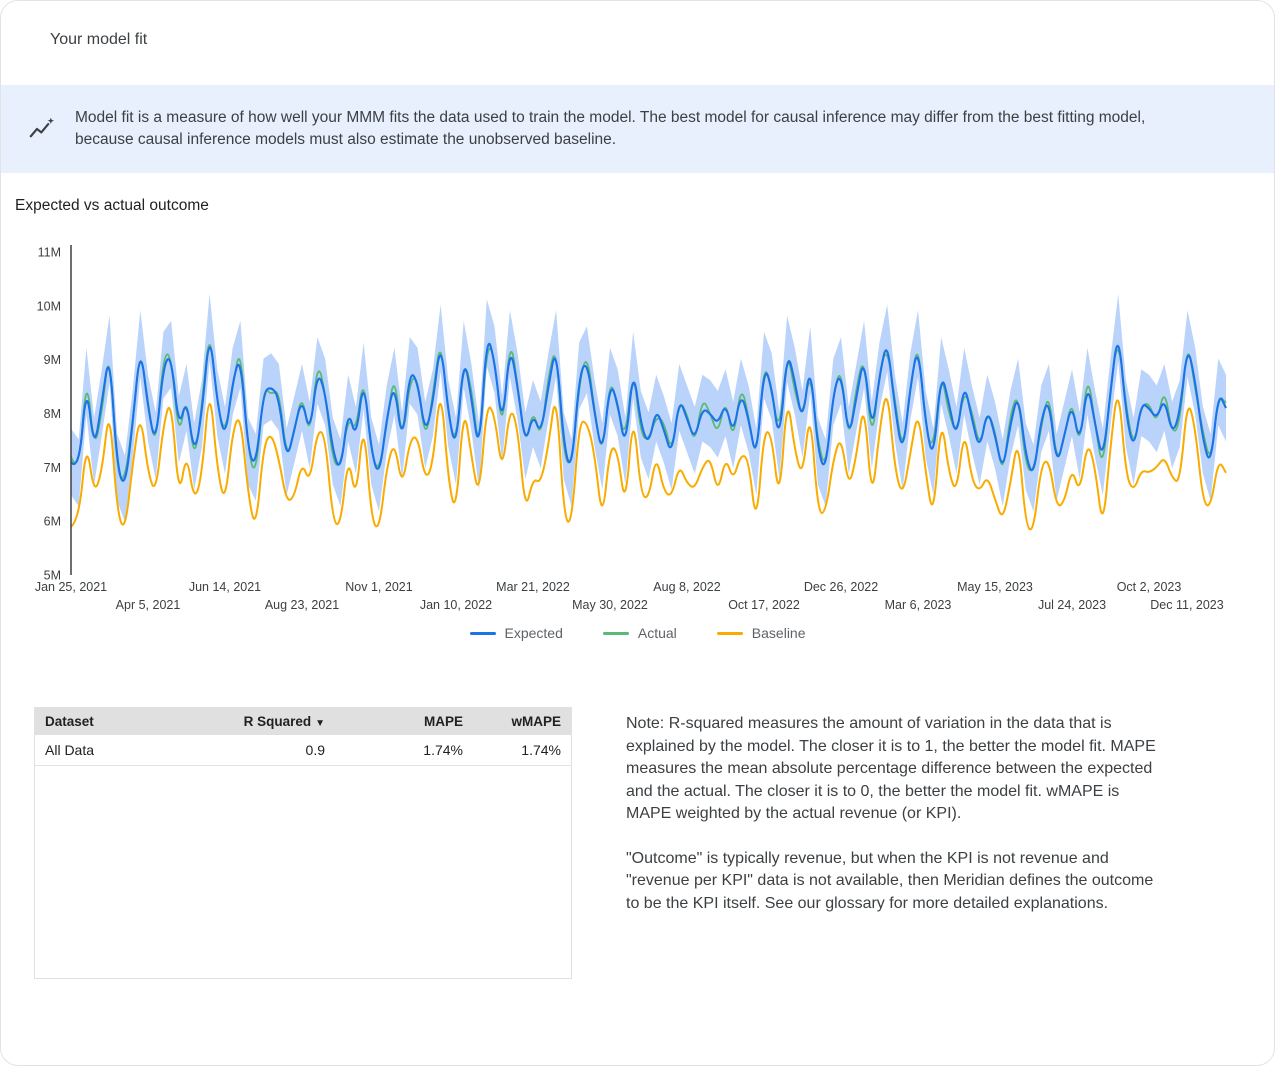  I want to click on y-tick-label: 7M, so click(52, 468).